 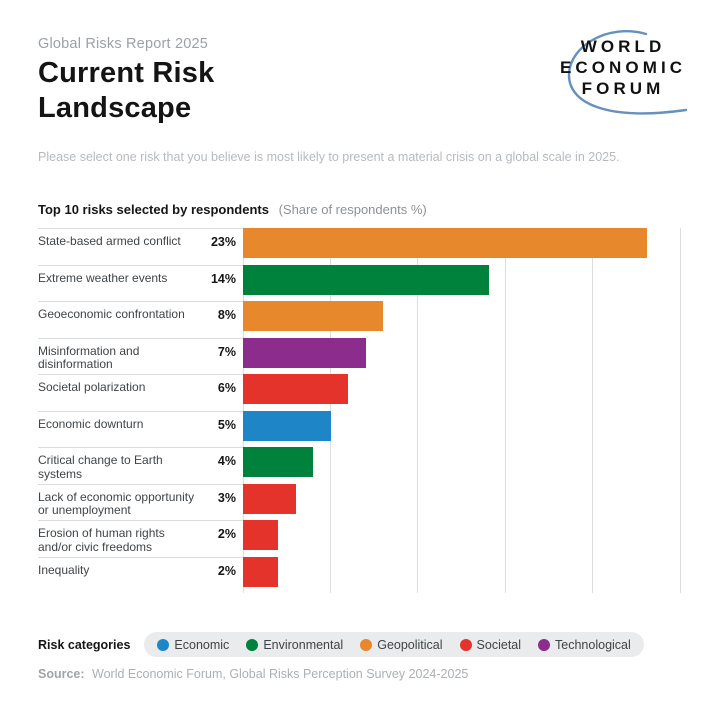 I want to click on risk-value-label: 14%, so click(x=223, y=283).